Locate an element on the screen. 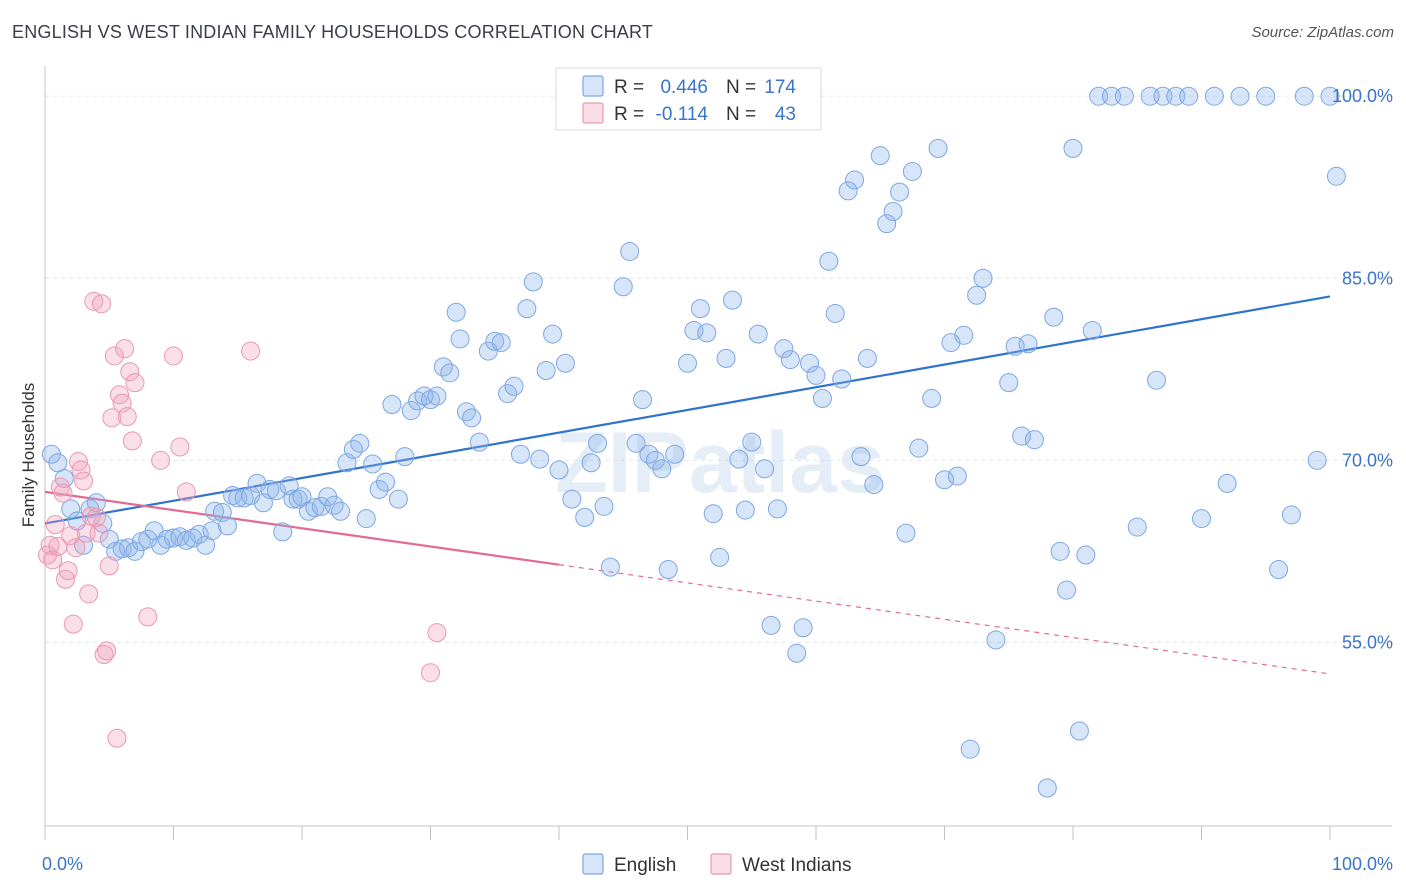 This screenshot has height=892, width=1406. legend-r-value: 0.446 is located at coordinates (684, 87).